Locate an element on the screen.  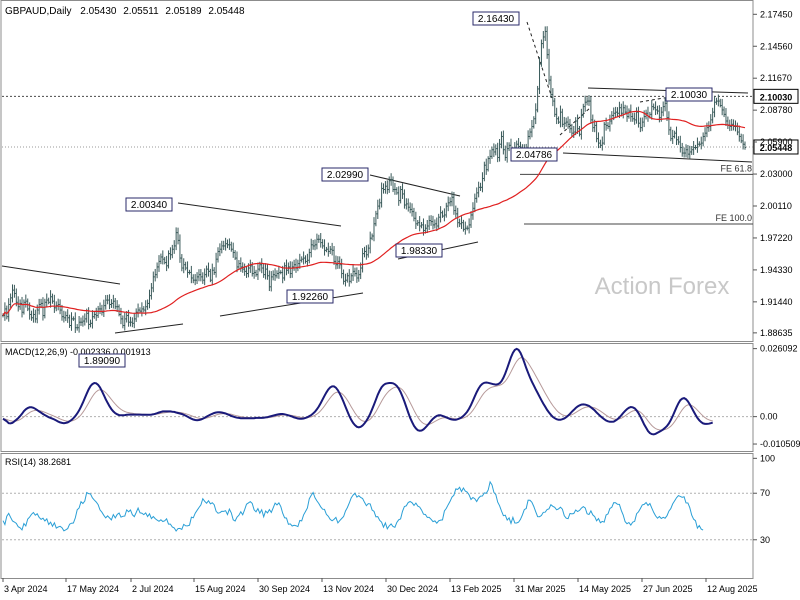
resistance-price-label: 2.10030 is located at coordinates (776, 97).